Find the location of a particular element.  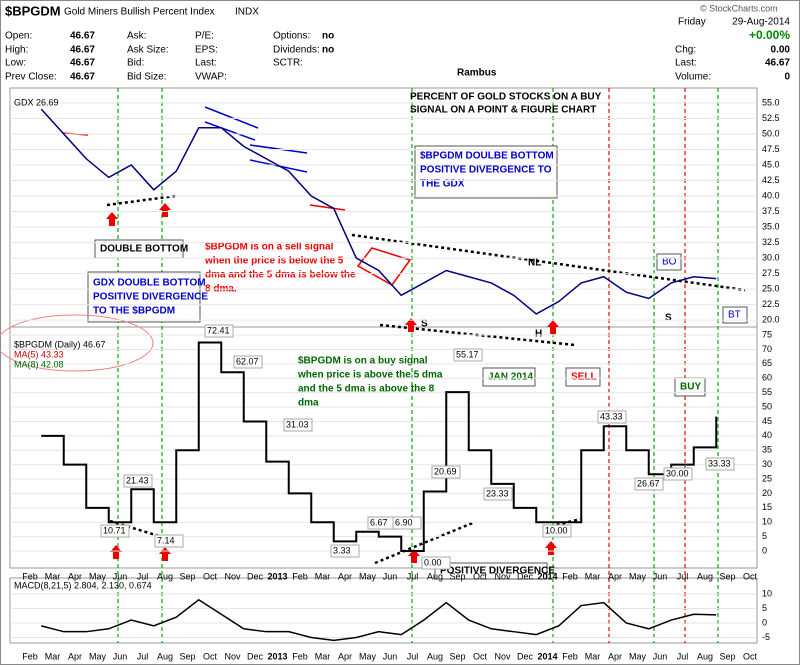

x-tick-label: Dec is located at coordinates (525, 576).